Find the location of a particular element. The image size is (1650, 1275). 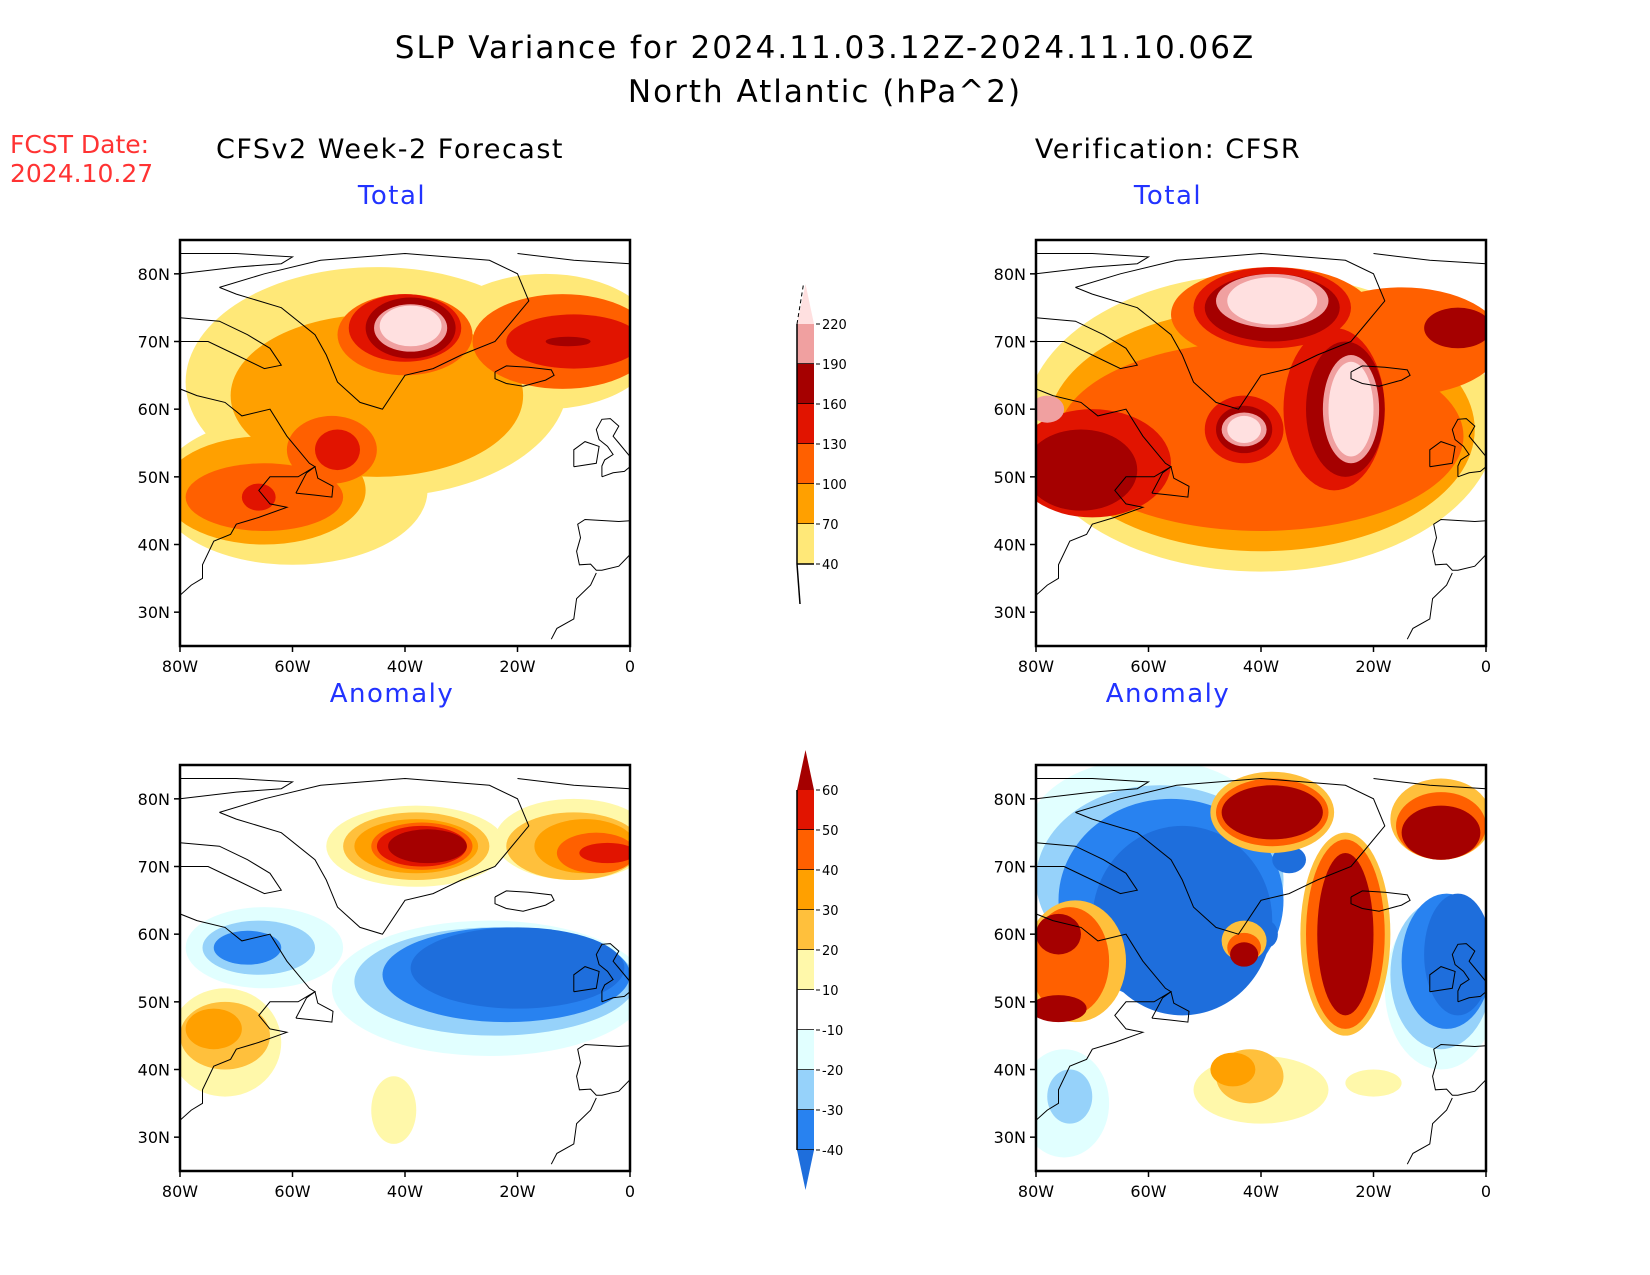

map-panel-fcst-total: 80W 60W 40W 20W 0 30N 40N 50N 60N 70N 80N is located at coordinates (386, 457).